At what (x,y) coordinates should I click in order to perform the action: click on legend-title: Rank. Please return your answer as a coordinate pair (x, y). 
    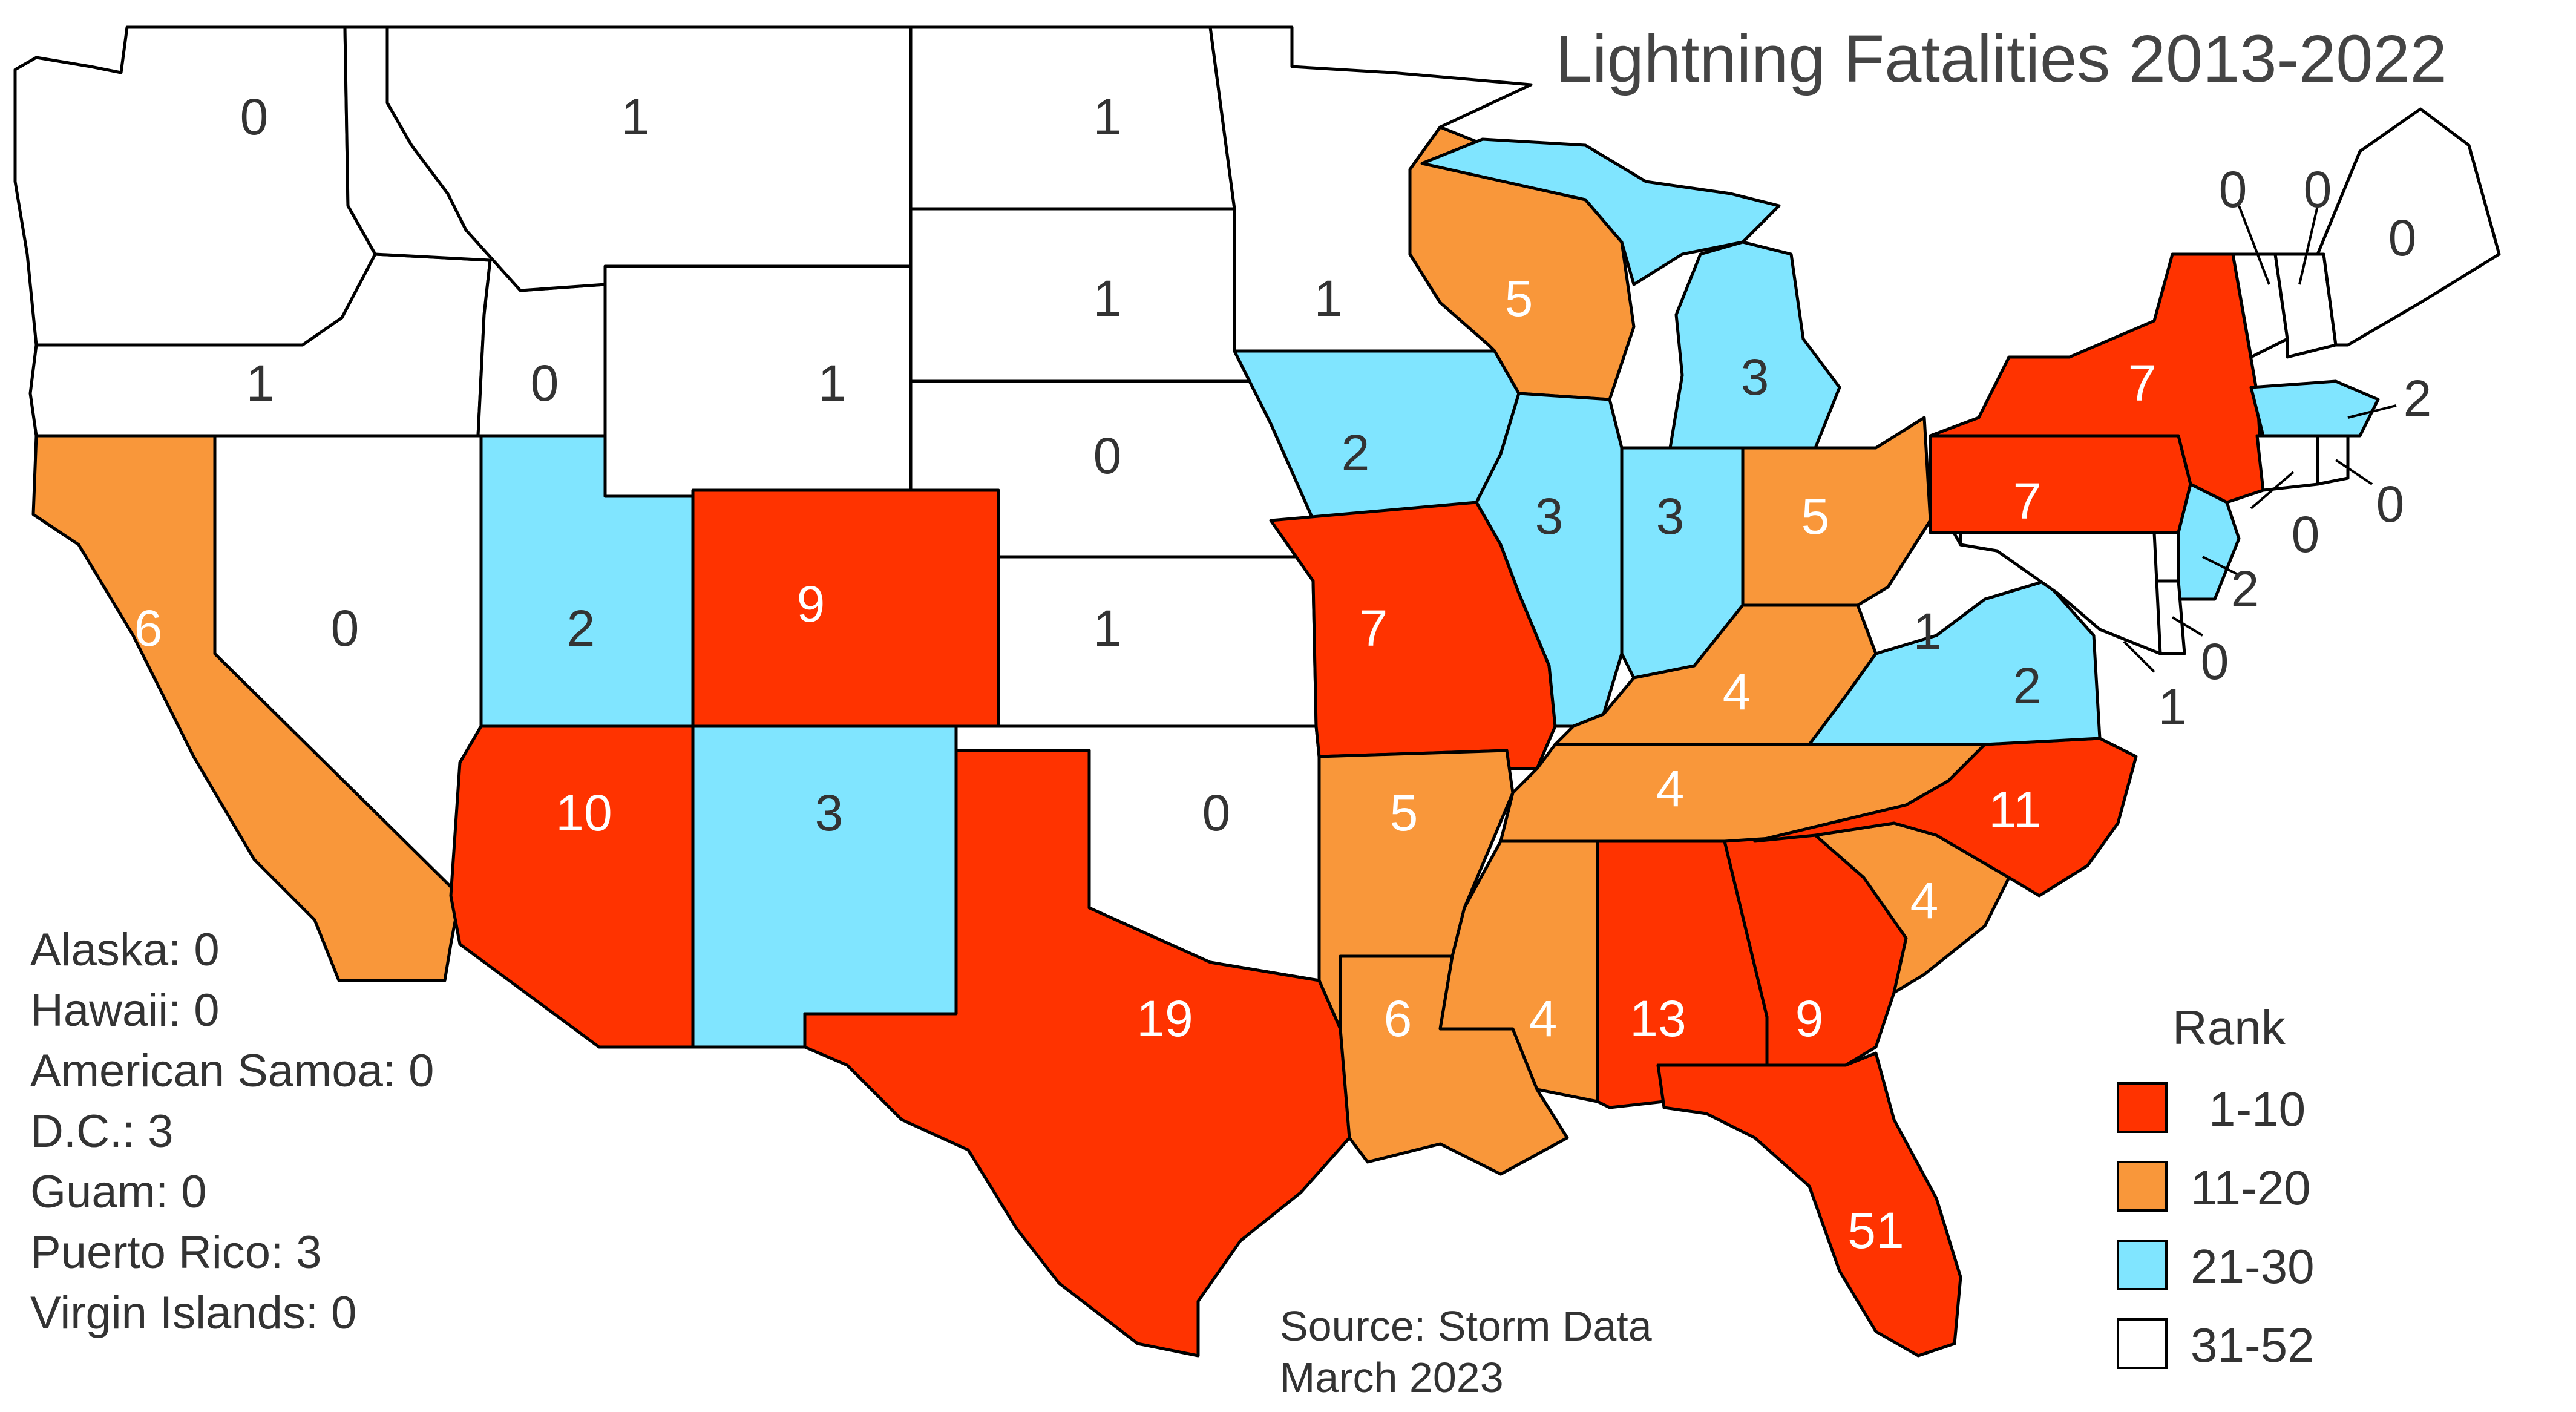
    Looking at the image, I should click on (2229, 1027).